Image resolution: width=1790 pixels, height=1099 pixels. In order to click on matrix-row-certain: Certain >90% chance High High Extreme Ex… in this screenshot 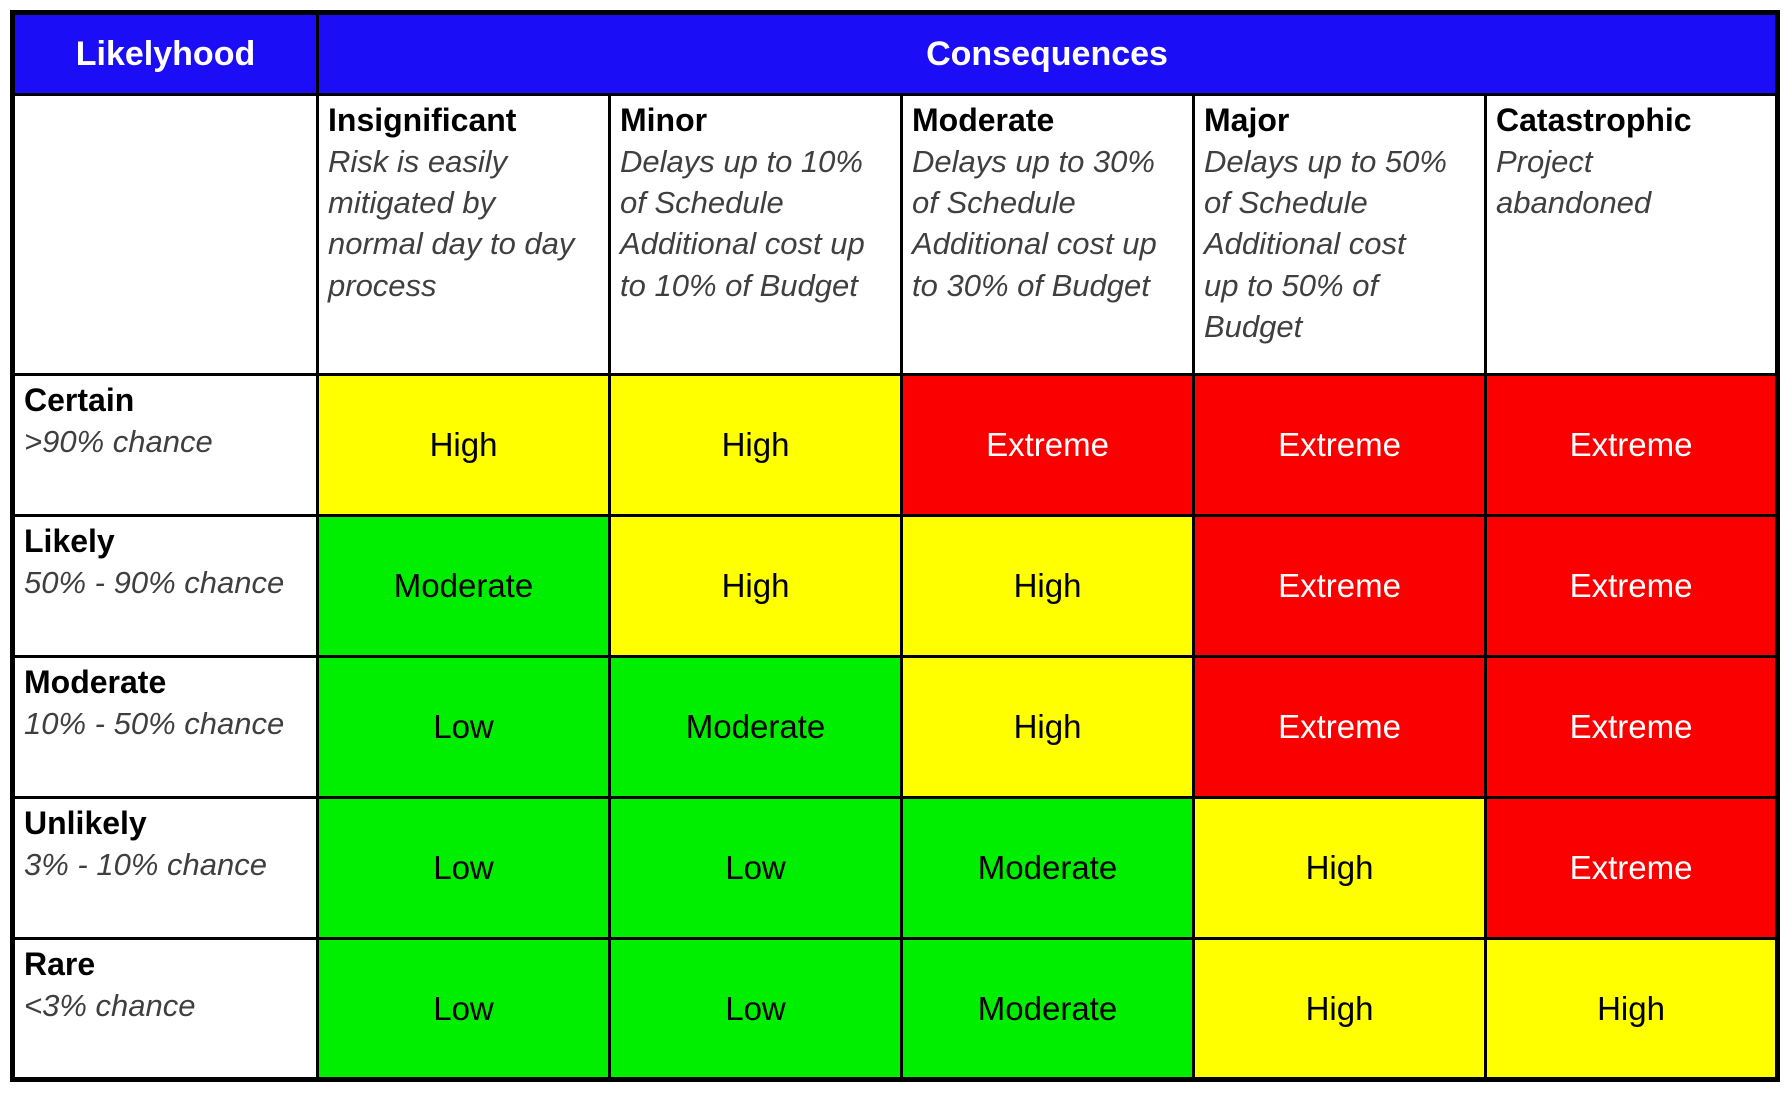, I will do `click(895, 445)`.